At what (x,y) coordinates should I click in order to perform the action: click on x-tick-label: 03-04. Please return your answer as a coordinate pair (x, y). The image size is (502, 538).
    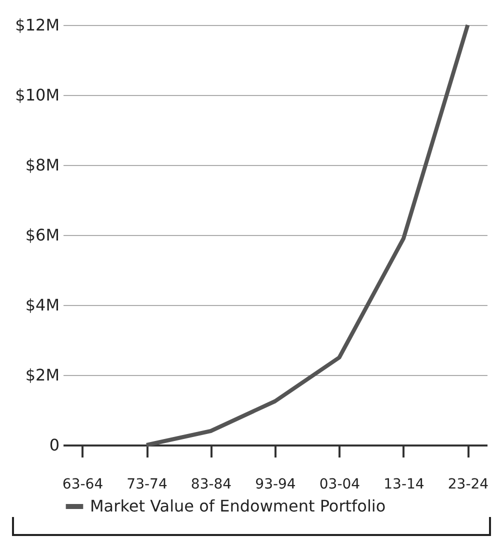
    Looking at the image, I should click on (339, 484).